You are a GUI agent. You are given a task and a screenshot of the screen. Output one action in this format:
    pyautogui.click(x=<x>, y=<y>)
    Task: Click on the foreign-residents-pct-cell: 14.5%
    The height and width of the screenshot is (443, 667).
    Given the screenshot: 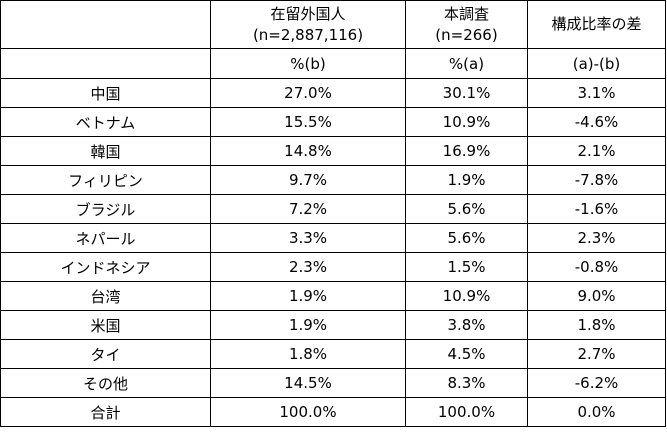 What is the action you would take?
    pyautogui.click(x=308, y=383)
    